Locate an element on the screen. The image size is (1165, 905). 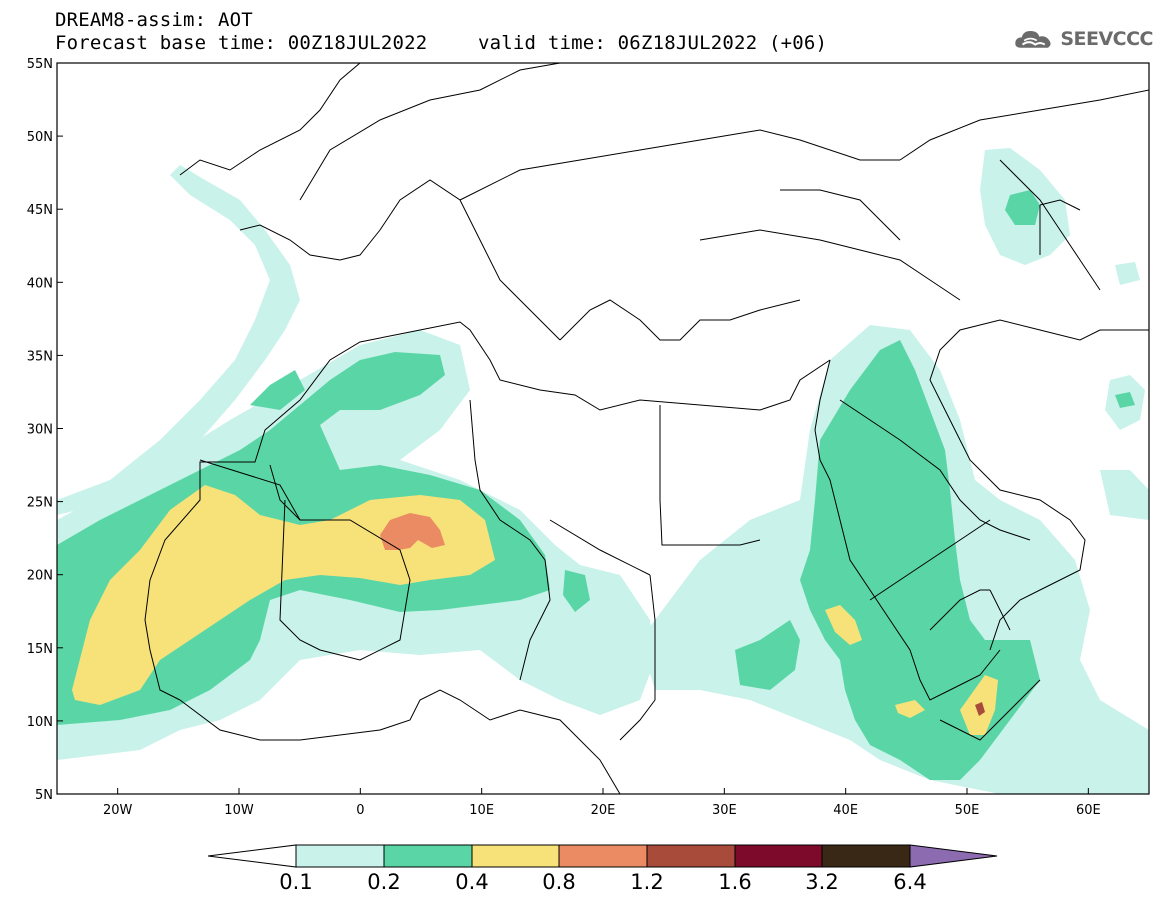
colorbar-seg-1.2 is located at coordinates (691, 856).